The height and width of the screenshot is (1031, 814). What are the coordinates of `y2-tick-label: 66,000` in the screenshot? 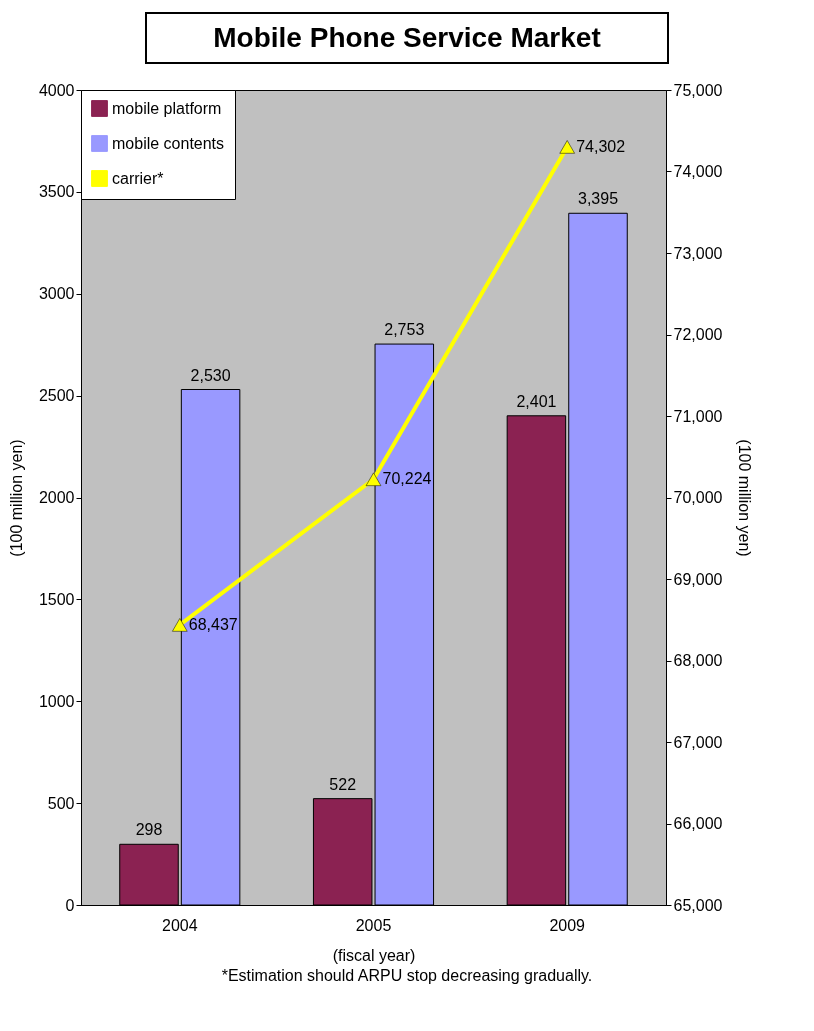 It's located at (698, 823).